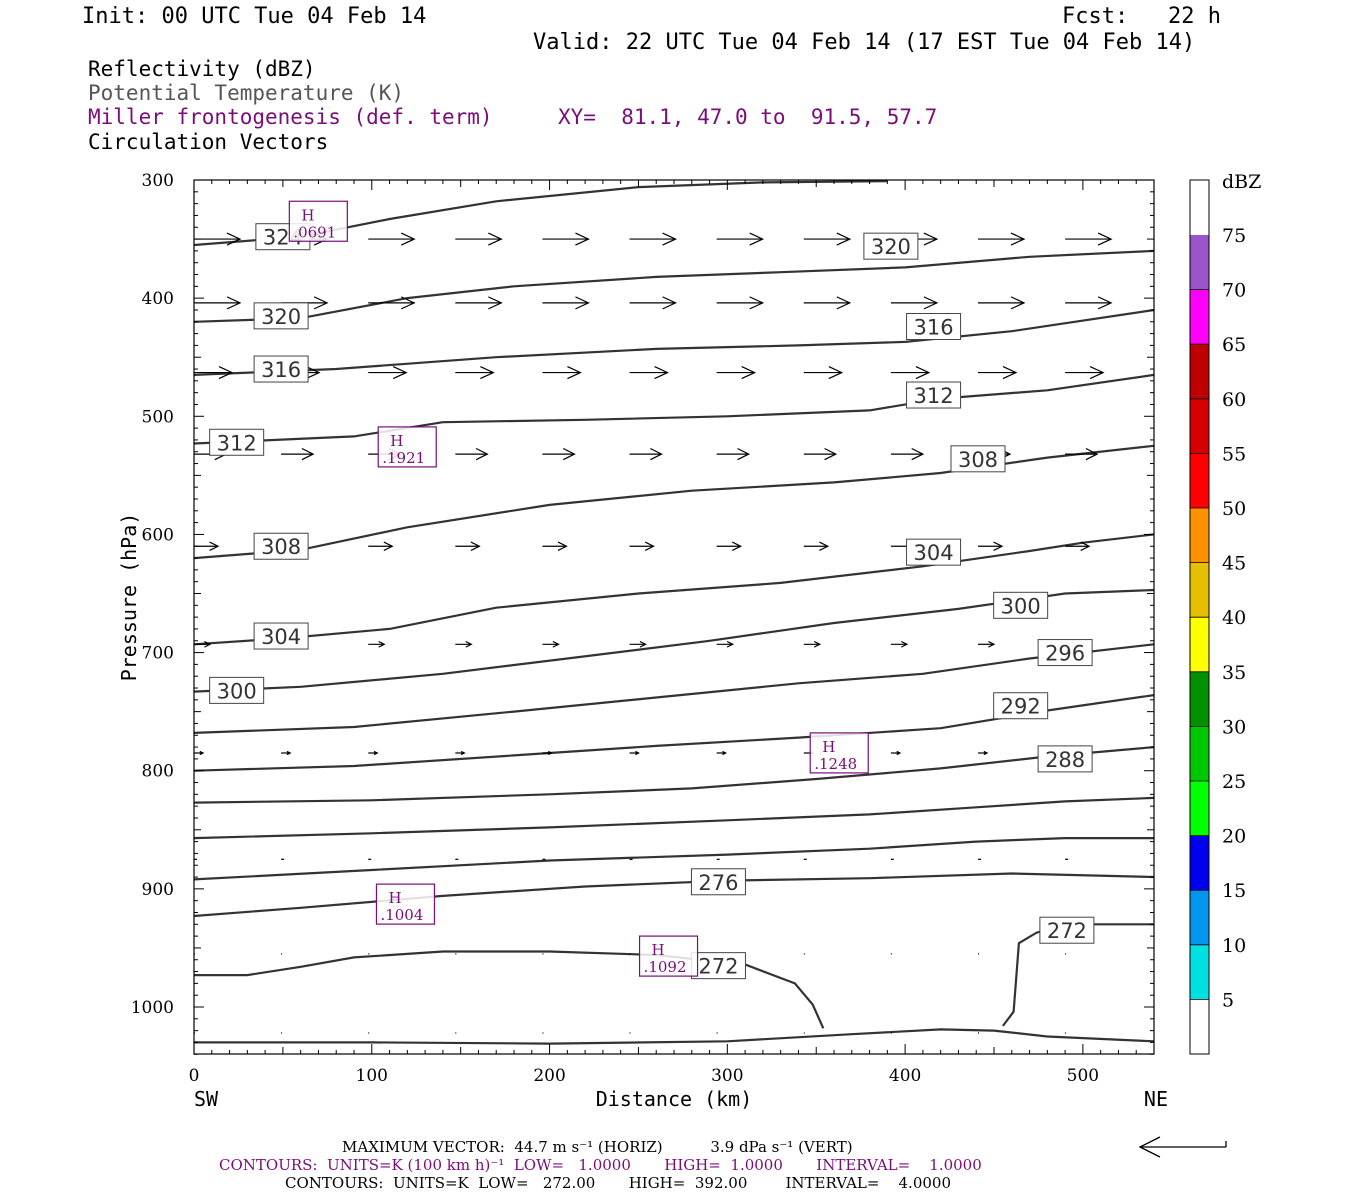 The image size is (1350, 1200). Describe the element at coordinates (158, 654) in the screenshot. I see `y-tick-label: 700` at that location.